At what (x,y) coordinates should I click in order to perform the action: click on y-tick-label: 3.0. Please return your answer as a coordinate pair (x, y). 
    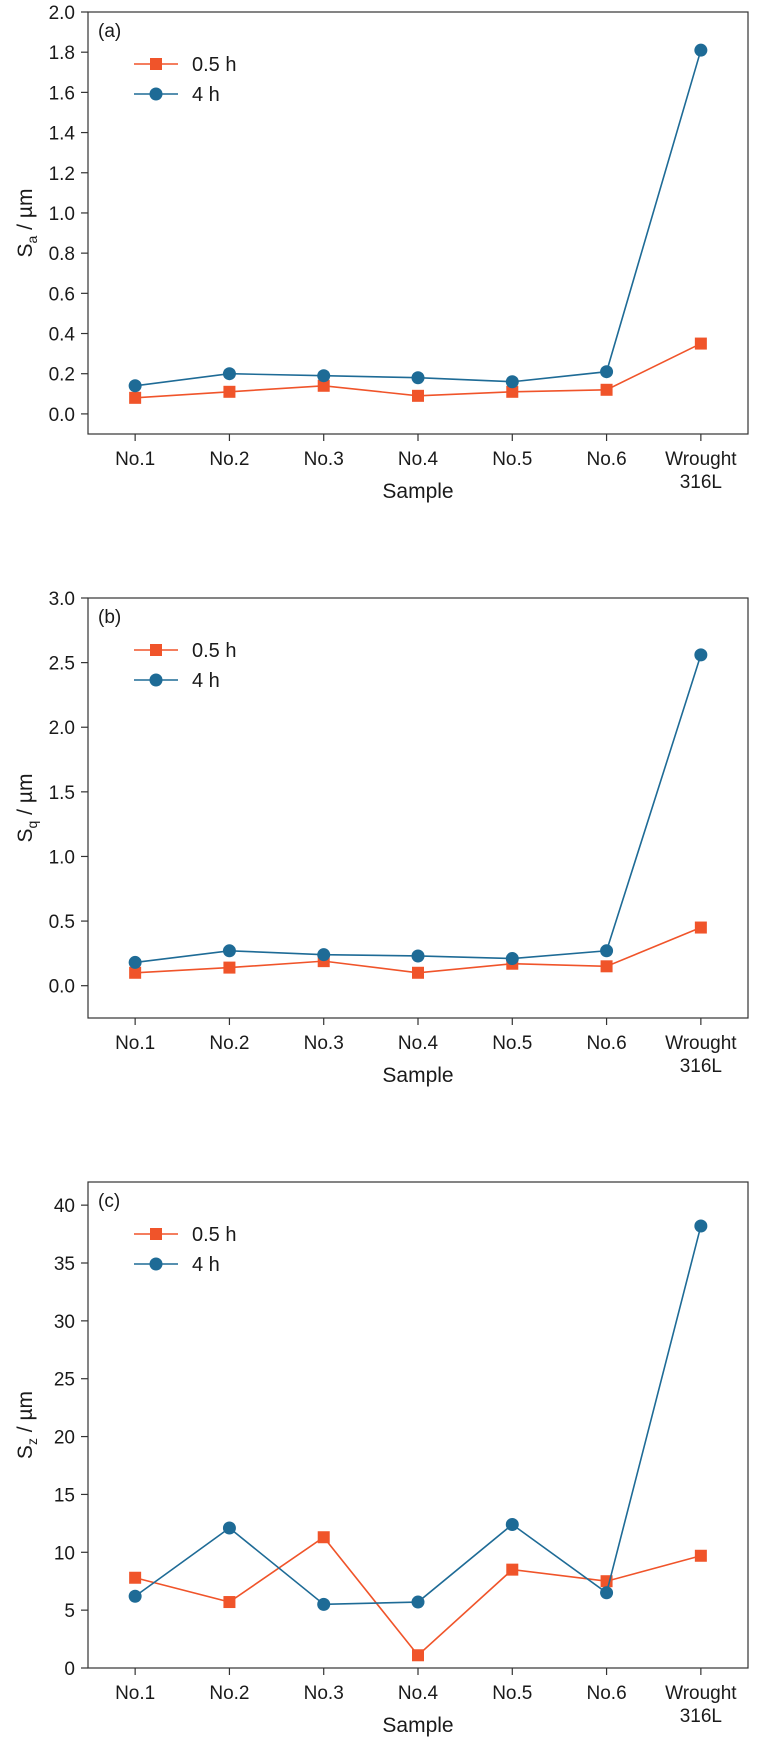
    Looking at the image, I should click on (62, 599).